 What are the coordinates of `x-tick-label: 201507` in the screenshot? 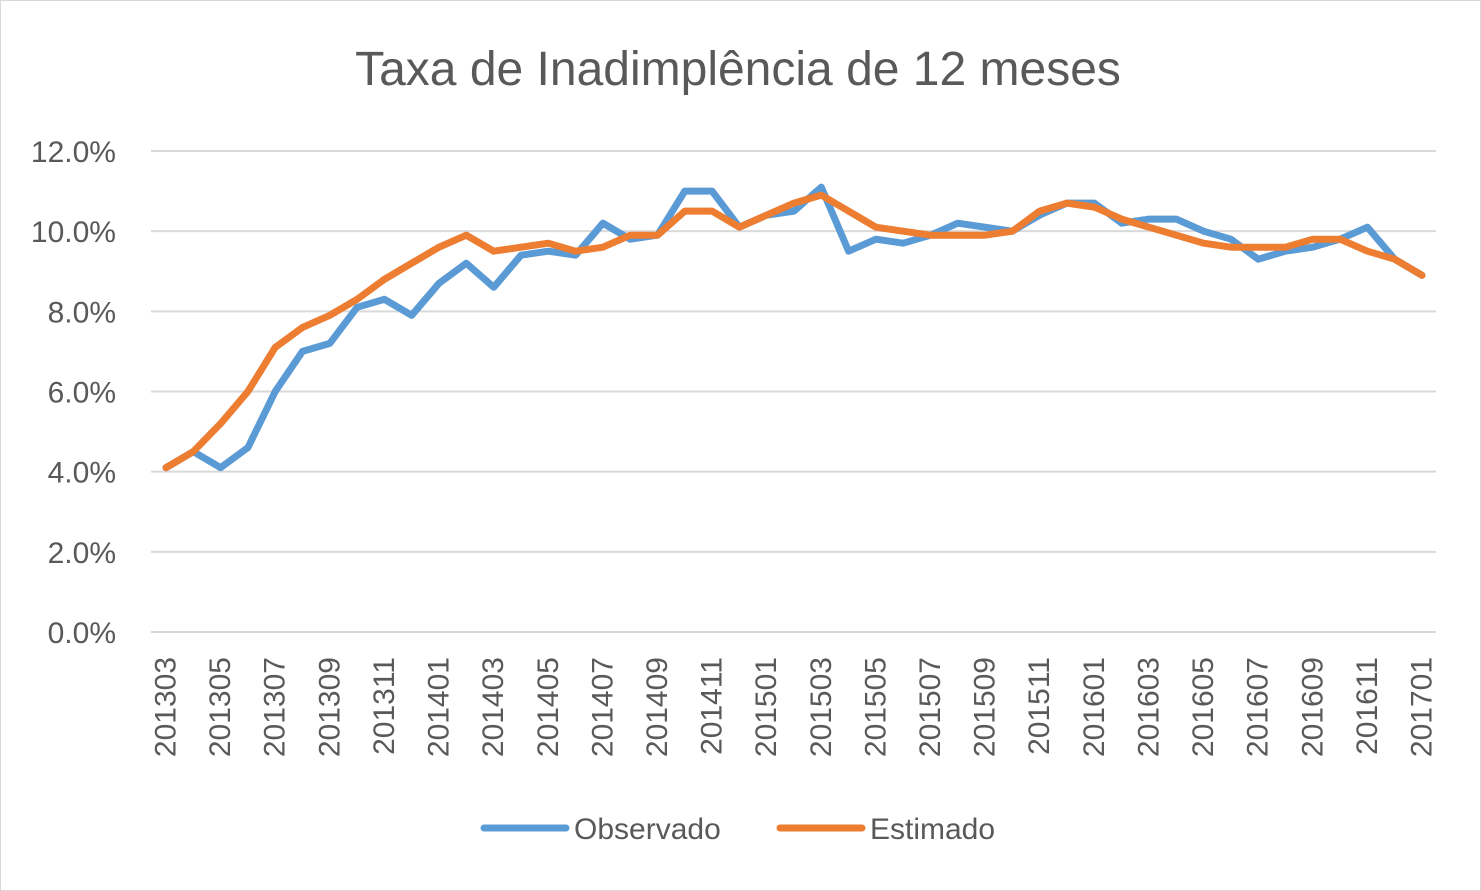 It's located at (930, 707).